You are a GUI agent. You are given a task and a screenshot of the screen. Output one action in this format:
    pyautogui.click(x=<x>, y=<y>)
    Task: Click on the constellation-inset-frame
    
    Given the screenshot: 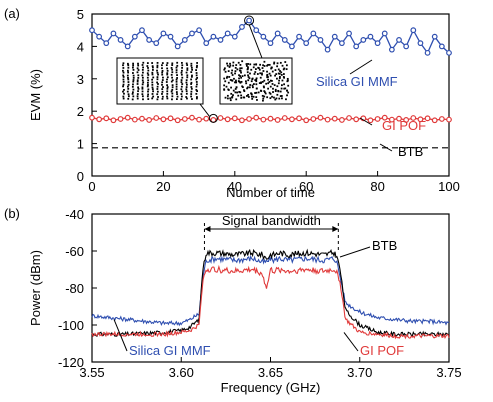 What is the action you would take?
    pyautogui.click(x=160, y=81)
    